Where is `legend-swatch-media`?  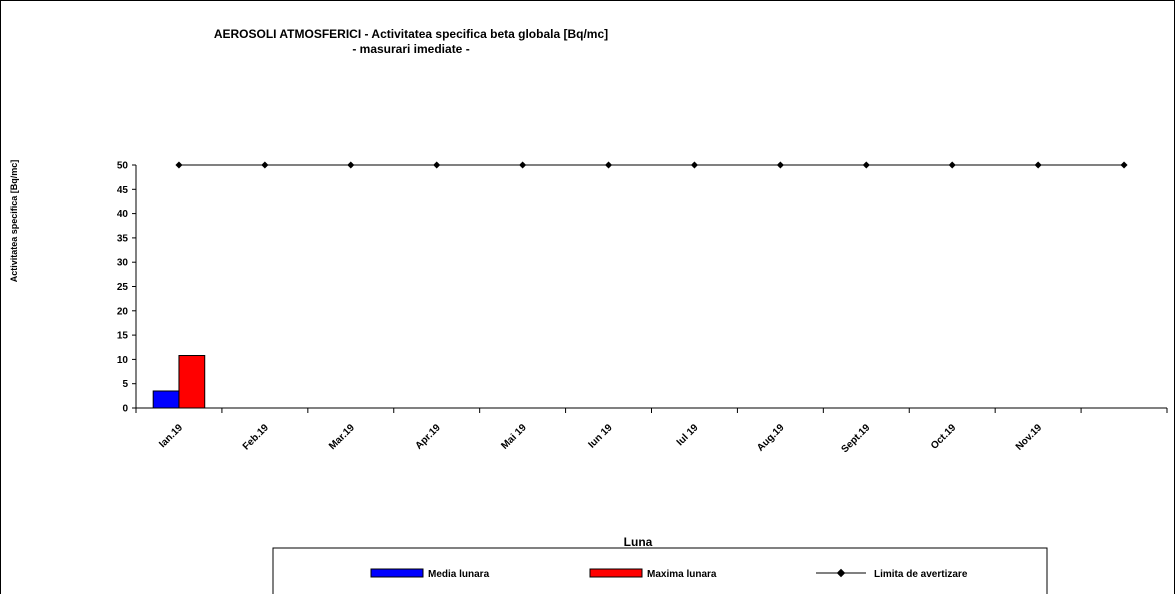
legend-swatch-media is located at coordinates (397, 573).